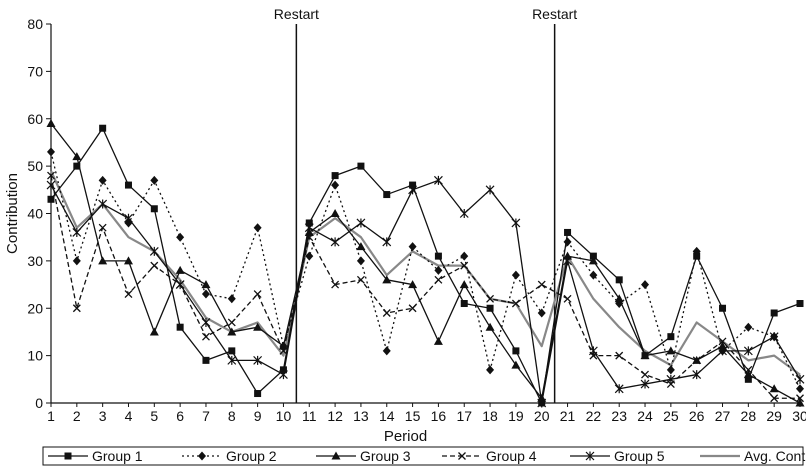 The height and width of the screenshot is (467, 806). Describe the element at coordinates (335, 416) in the screenshot. I see `x-tick-label: 12` at that location.